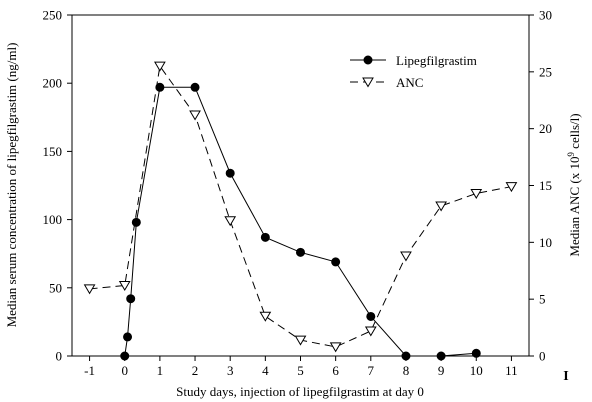  What do you see at coordinates (55, 287) in the screenshot?
I see `y-left-tick-label: 50` at bounding box center [55, 287].